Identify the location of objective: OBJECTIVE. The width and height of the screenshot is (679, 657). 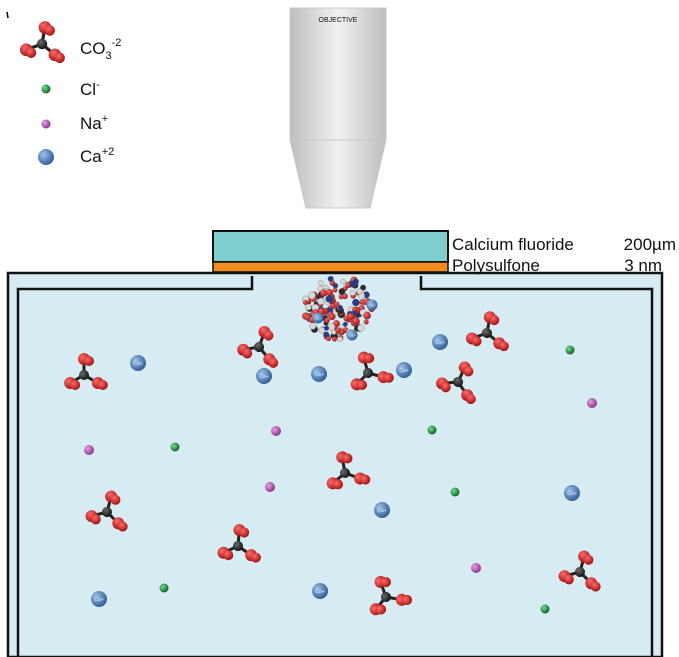
(338, 108).